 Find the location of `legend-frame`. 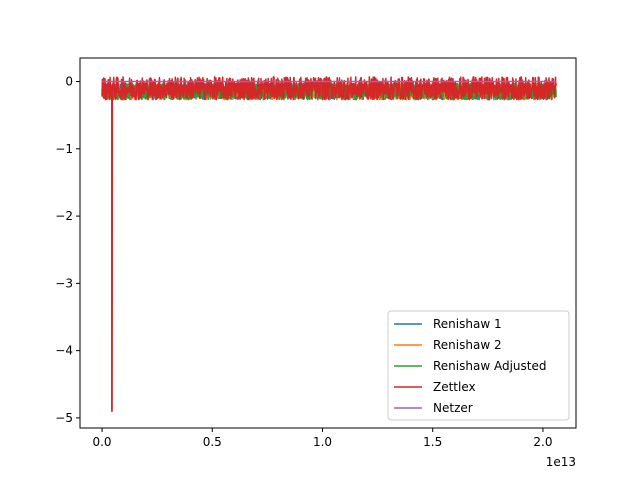

legend-frame is located at coordinates (478, 365).